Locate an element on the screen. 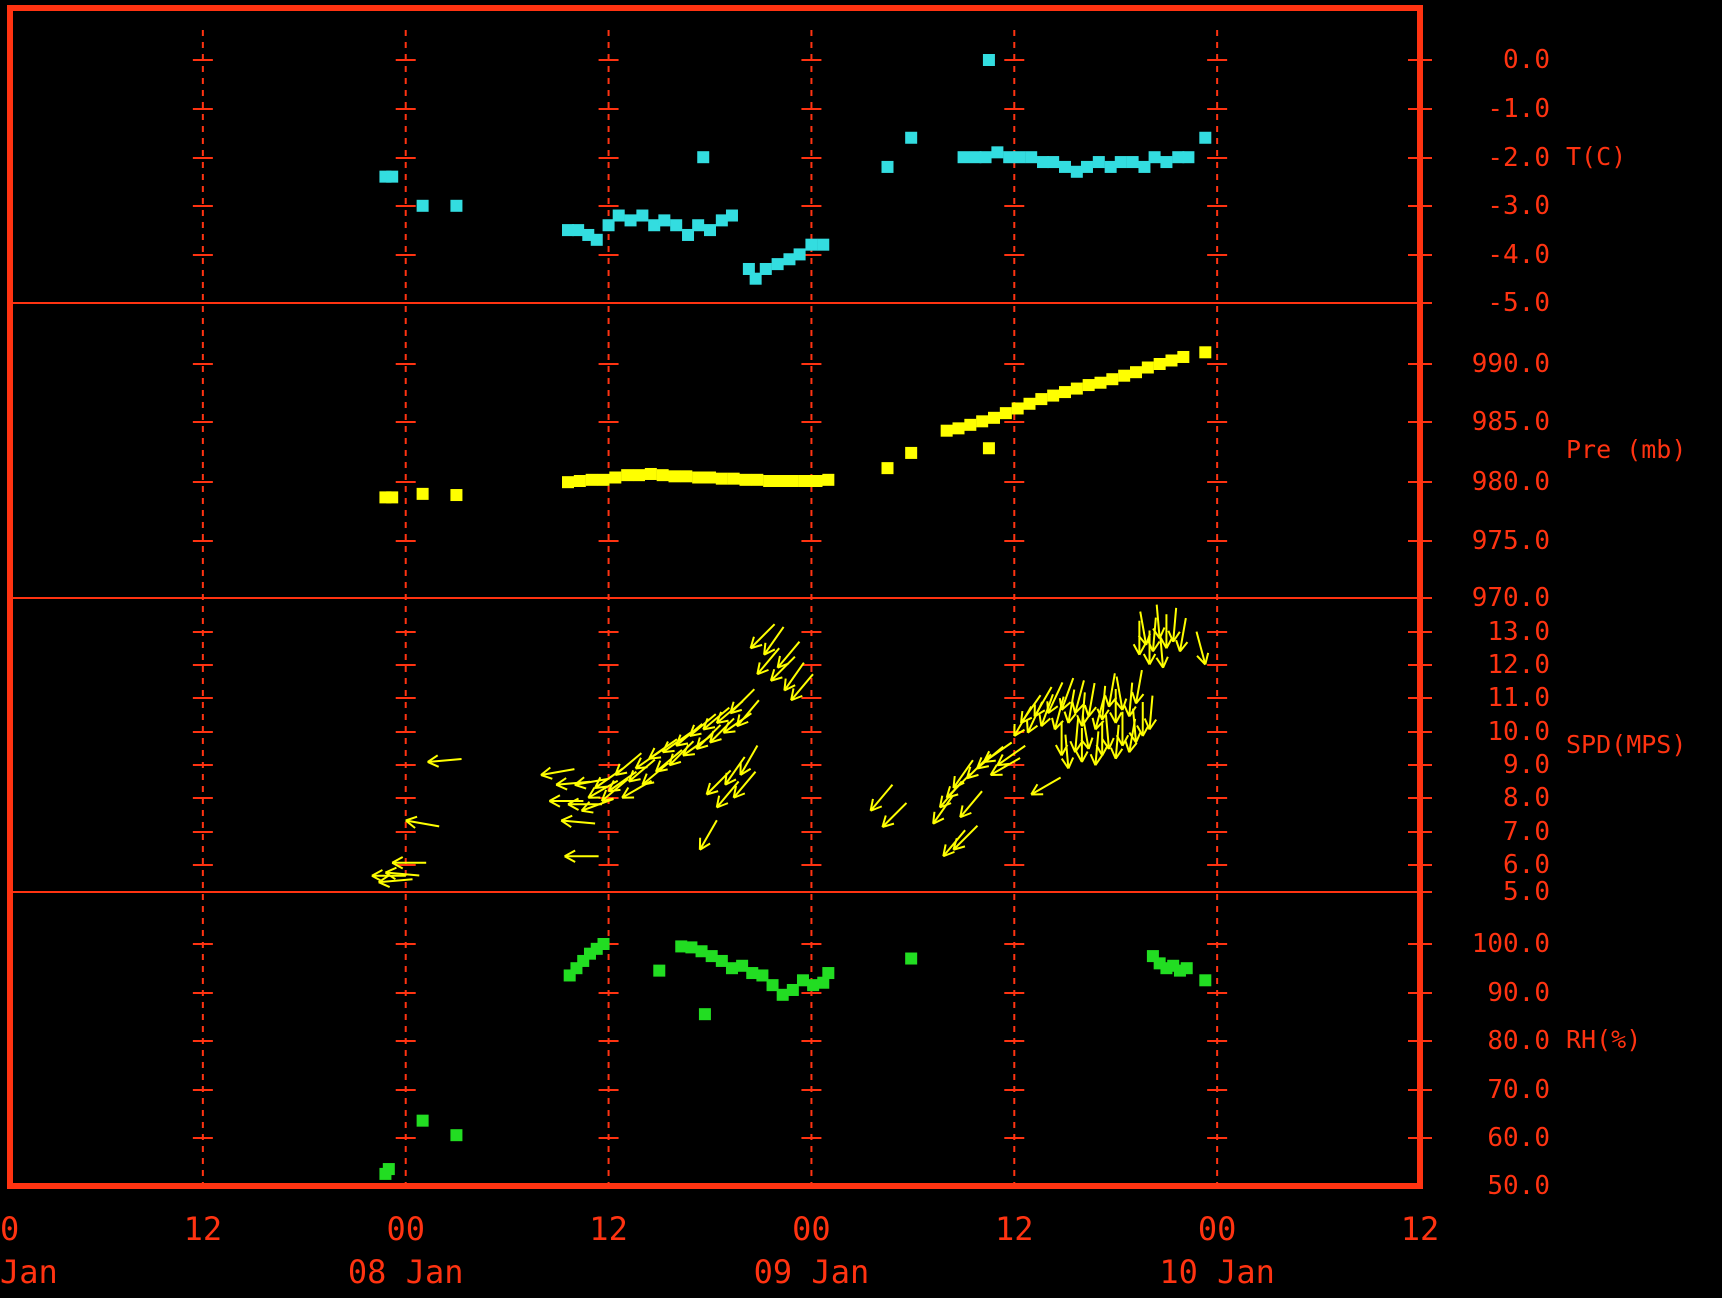 The height and width of the screenshot is (1298, 1722). y-axis-label: RH(%) is located at coordinates (1603, 1039).